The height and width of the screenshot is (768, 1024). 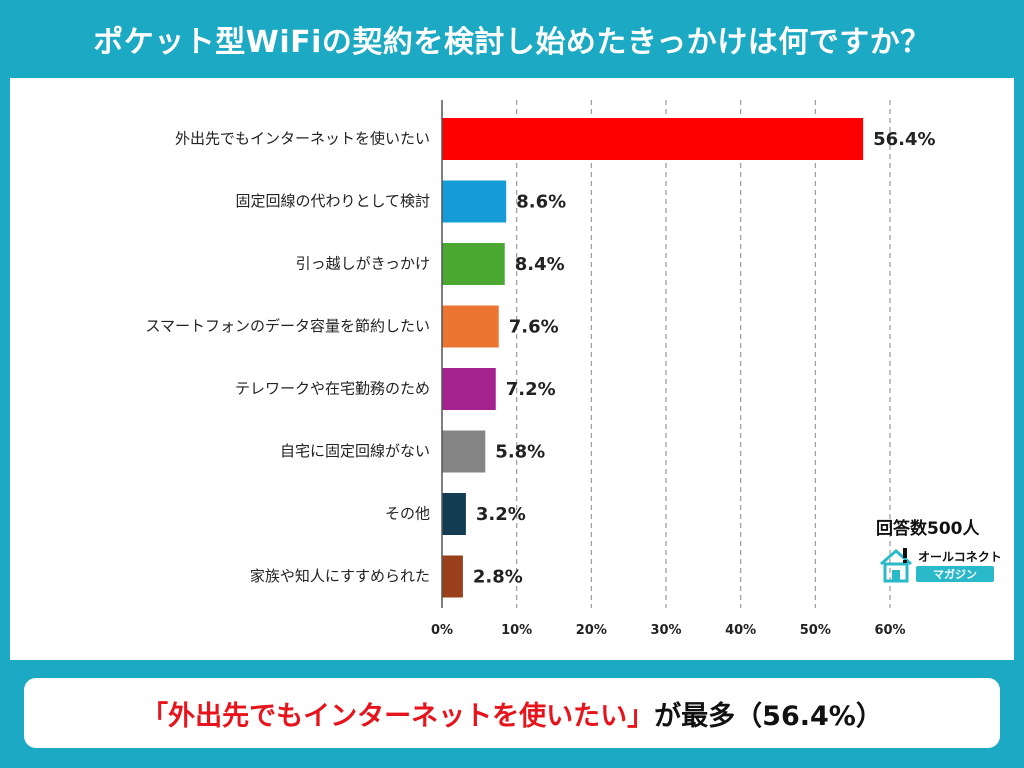 What do you see at coordinates (591, 630) in the screenshot?
I see `tick-label-20: 20%` at bounding box center [591, 630].